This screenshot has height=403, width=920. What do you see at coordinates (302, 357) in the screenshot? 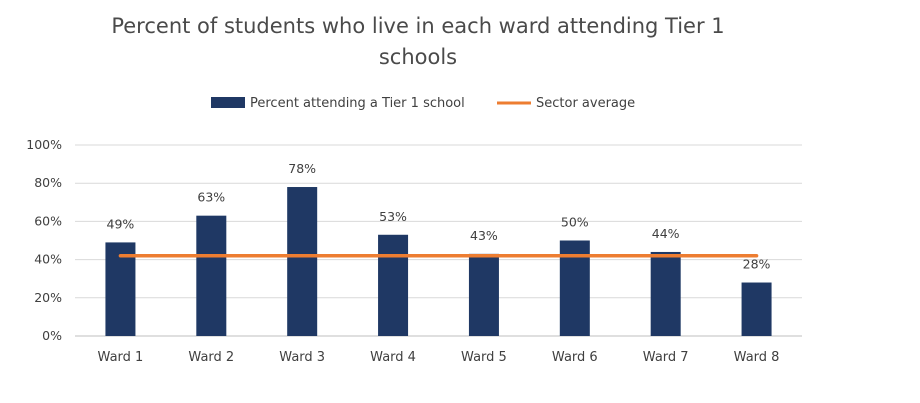
I see `x-category-label: Ward 3` at bounding box center [302, 357].